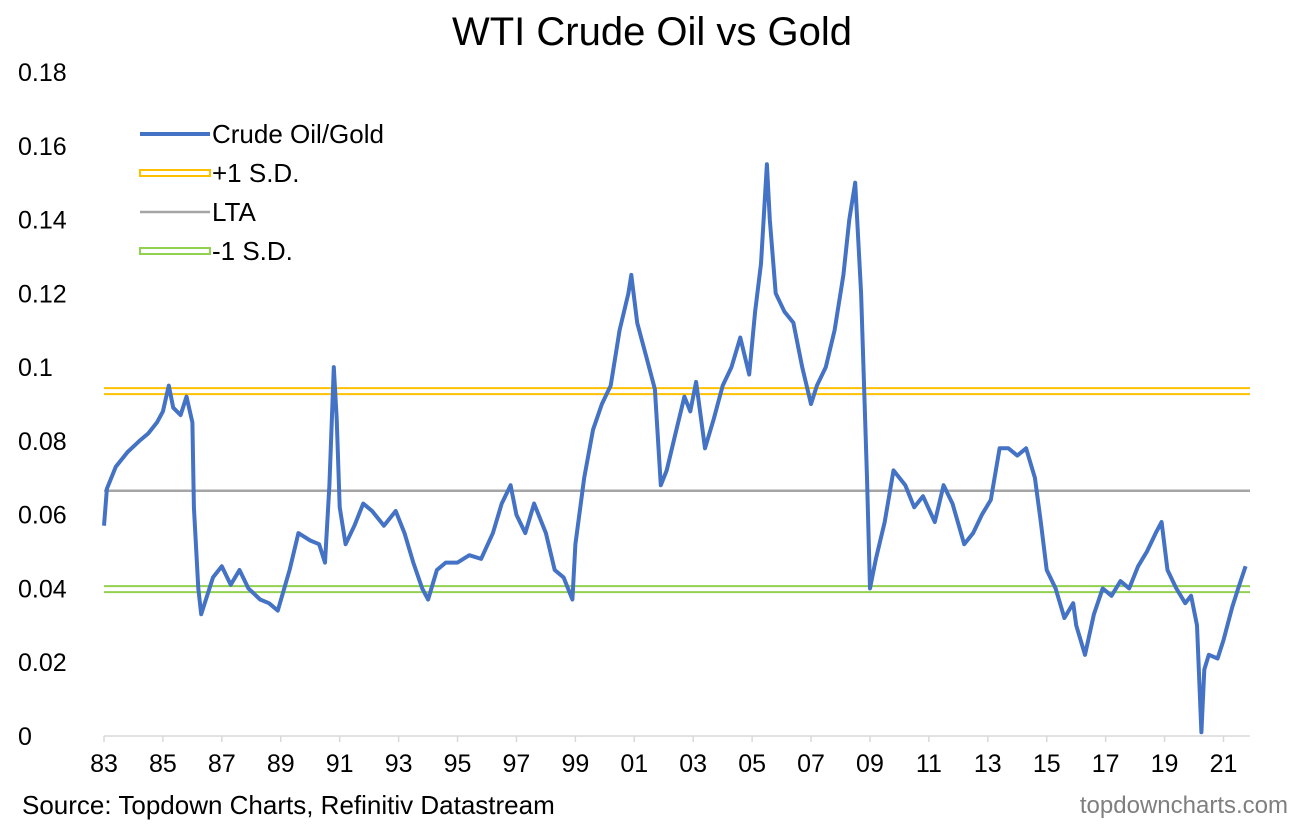  What do you see at coordinates (575, 764) in the screenshot?
I see `x-tick-label: 99` at bounding box center [575, 764].